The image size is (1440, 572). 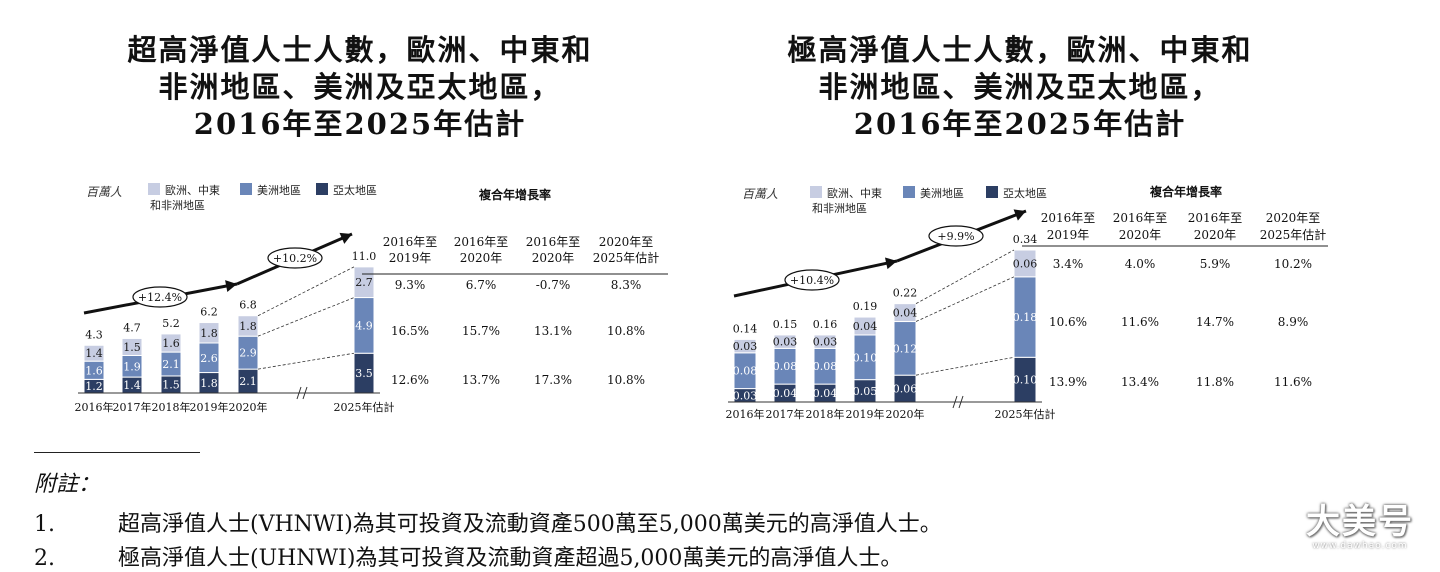 What do you see at coordinates (410, 258) in the screenshot?
I see `cagr-header: 2019年` at bounding box center [410, 258].